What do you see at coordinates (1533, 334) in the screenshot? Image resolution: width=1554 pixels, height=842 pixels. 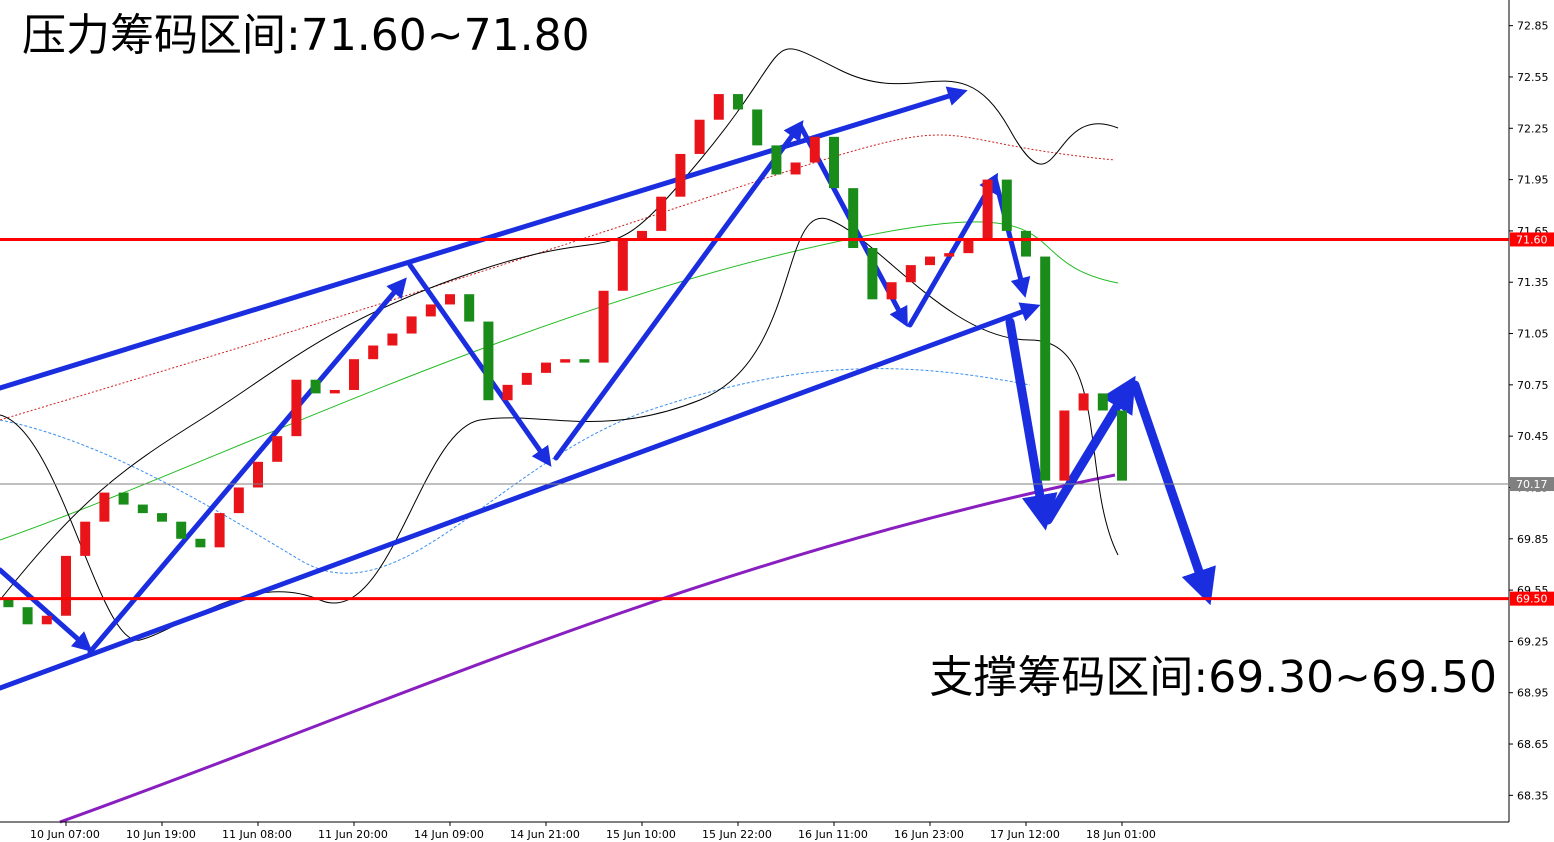 I see `y-tick-label: 71.05` at bounding box center [1533, 334].